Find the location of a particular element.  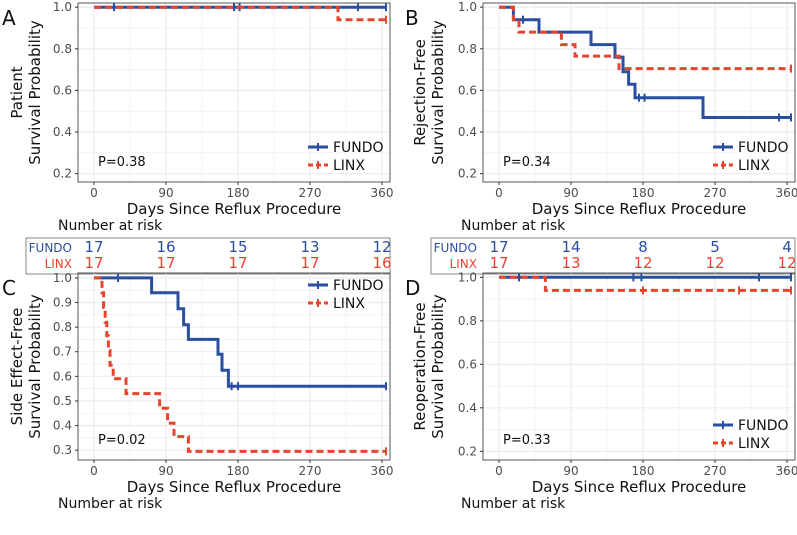

risk-count-fundo: 15 is located at coordinates (237, 247).